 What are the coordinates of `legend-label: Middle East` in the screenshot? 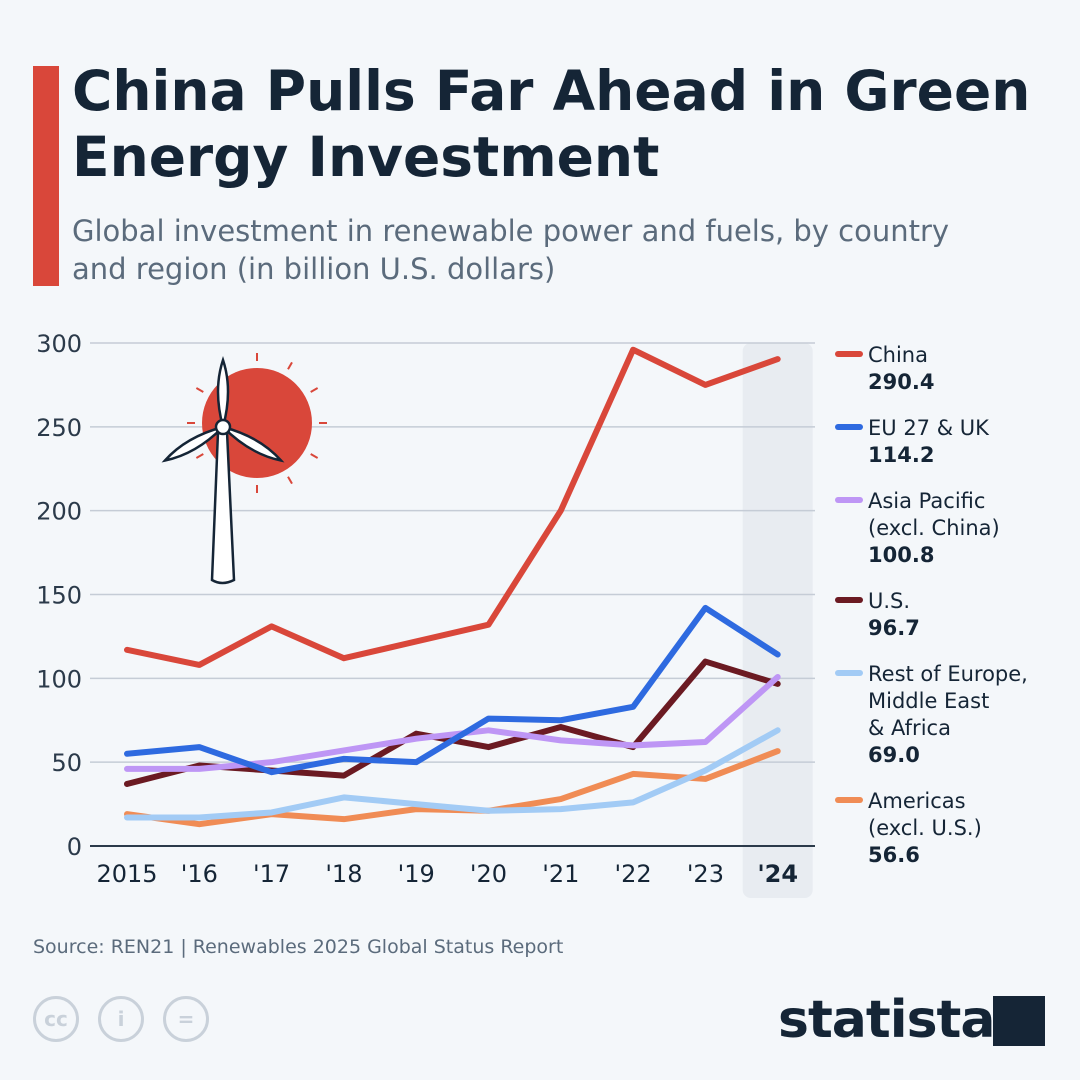 It's located at (928, 701).